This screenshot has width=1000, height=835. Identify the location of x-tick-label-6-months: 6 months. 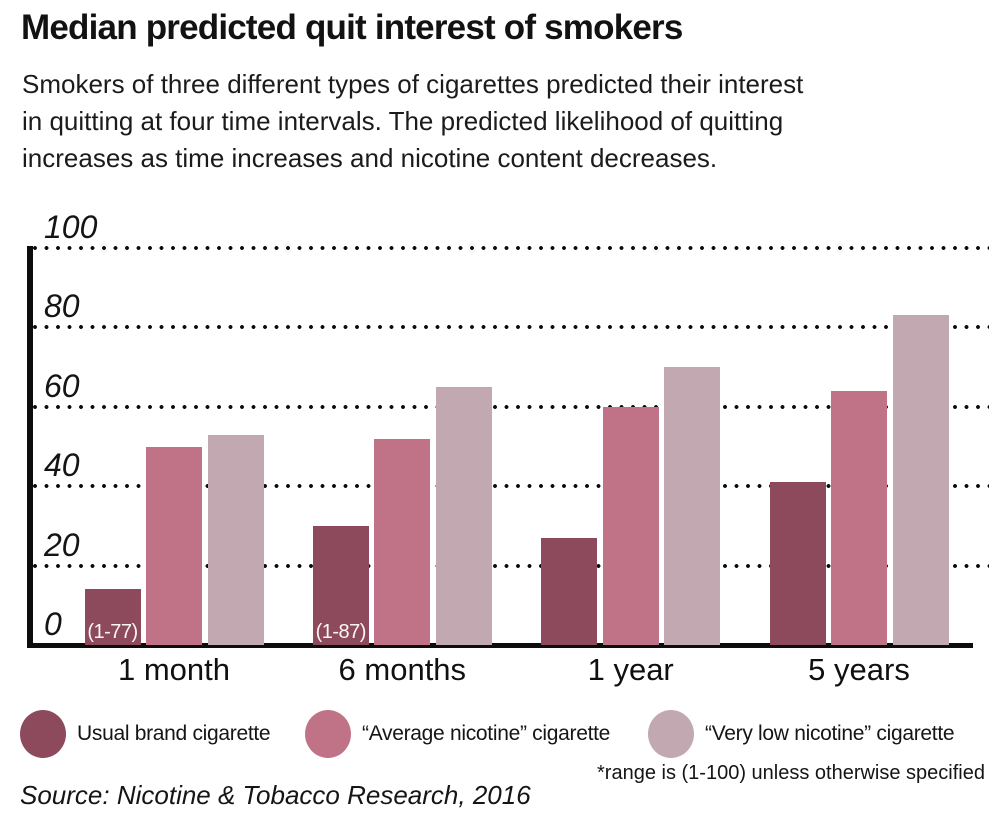
(402, 669).